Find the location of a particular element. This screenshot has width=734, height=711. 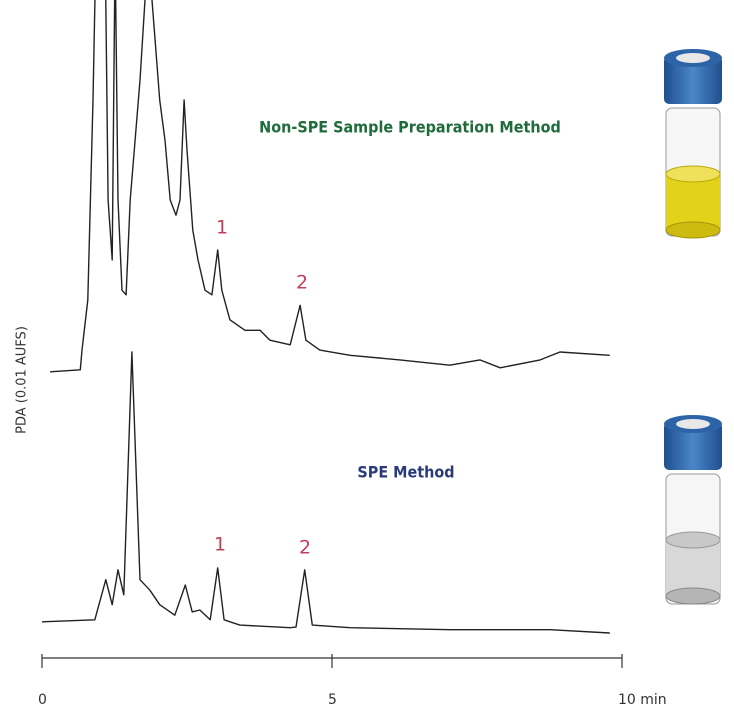

series-label: SPE Method is located at coordinates (405, 472).